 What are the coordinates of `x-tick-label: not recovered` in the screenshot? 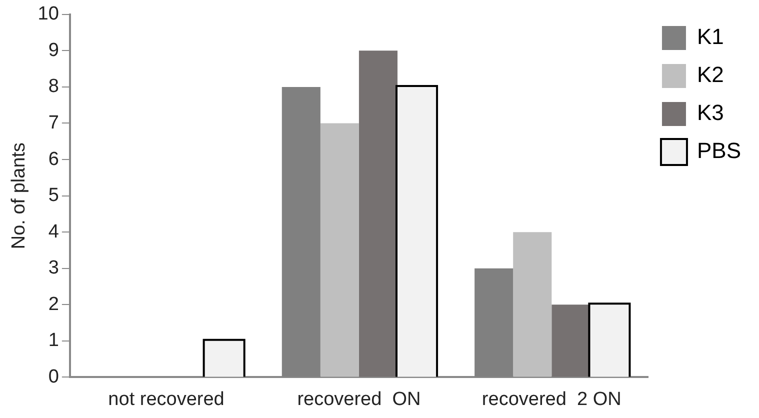 It's located at (166, 399).